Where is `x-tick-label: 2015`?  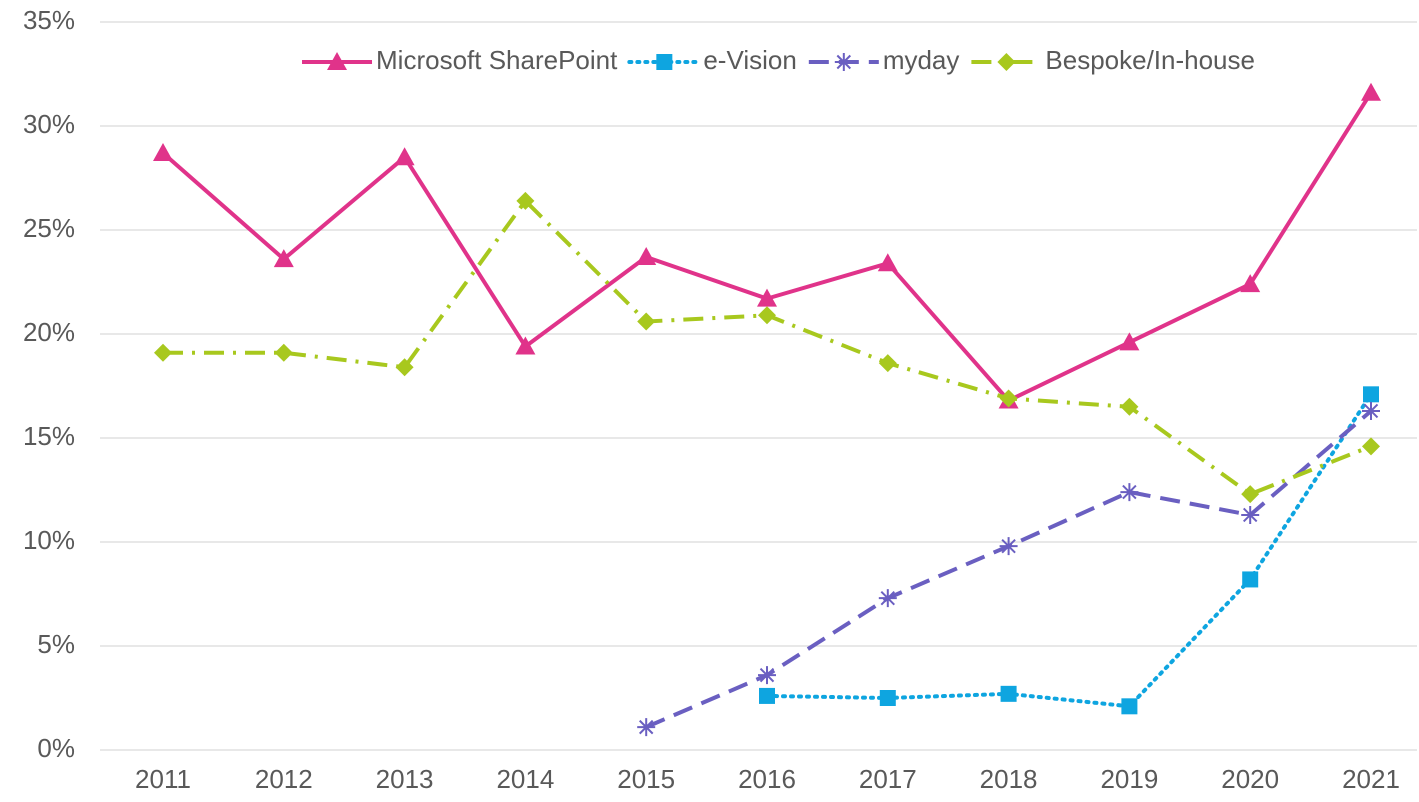 x-tick-label: 2015 is located at coordinates (646, 779).